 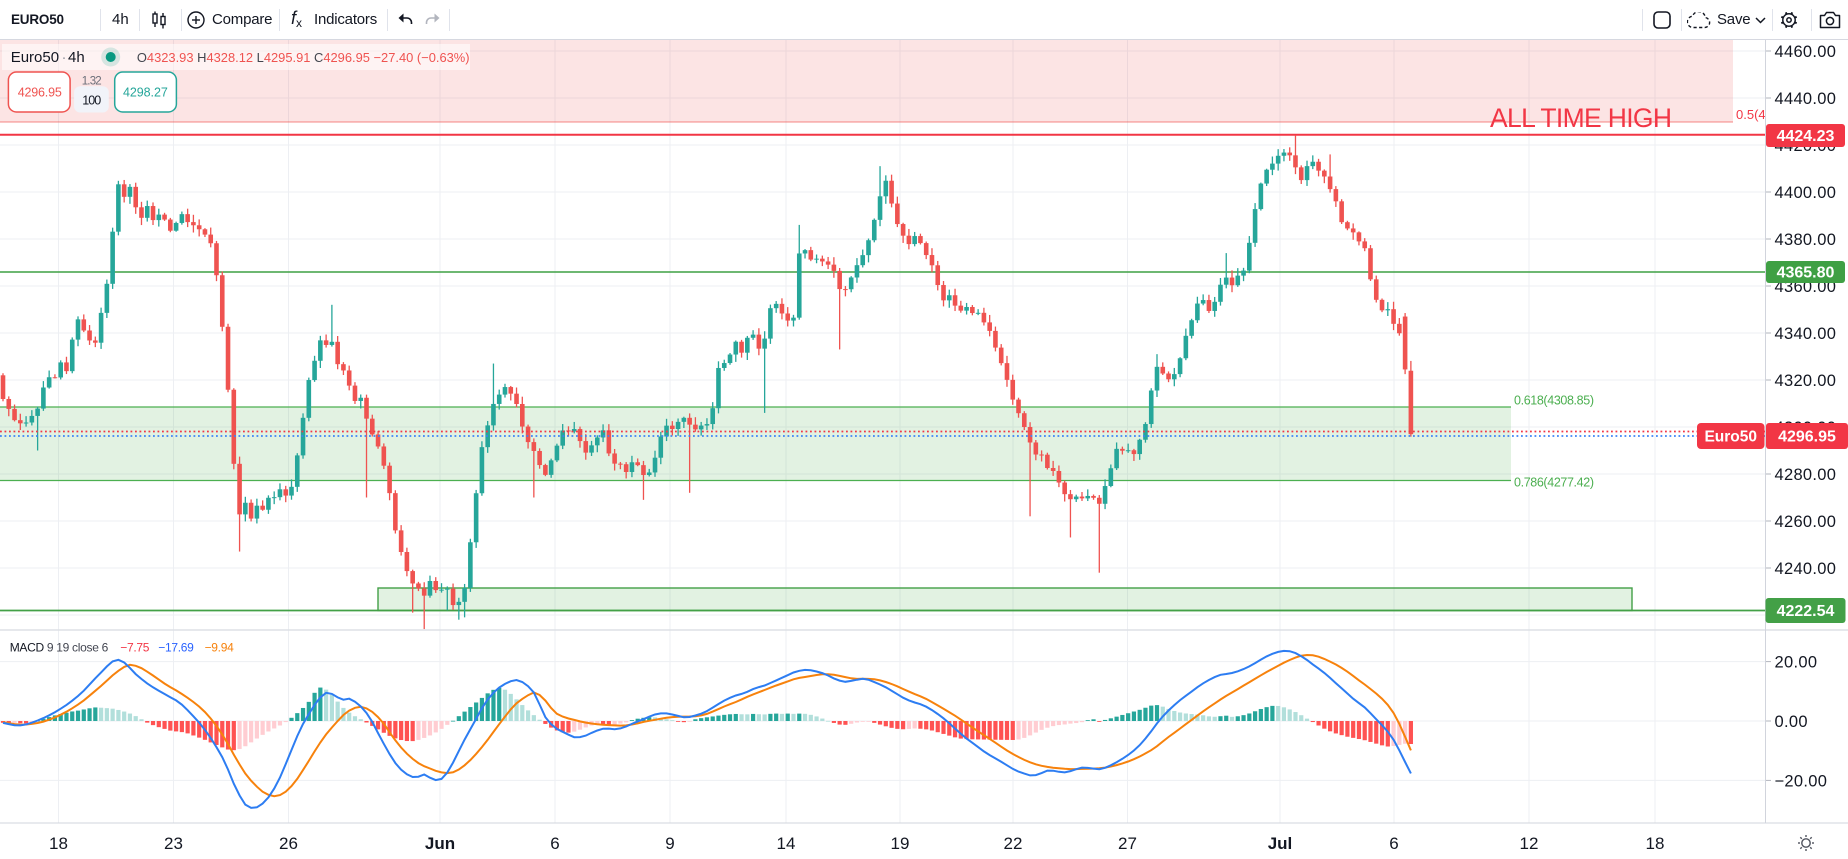 What do you see at coordinates (134, 648) in the screenshot?
I see `svg-text: −7.75` at bounding box center [134, 648].